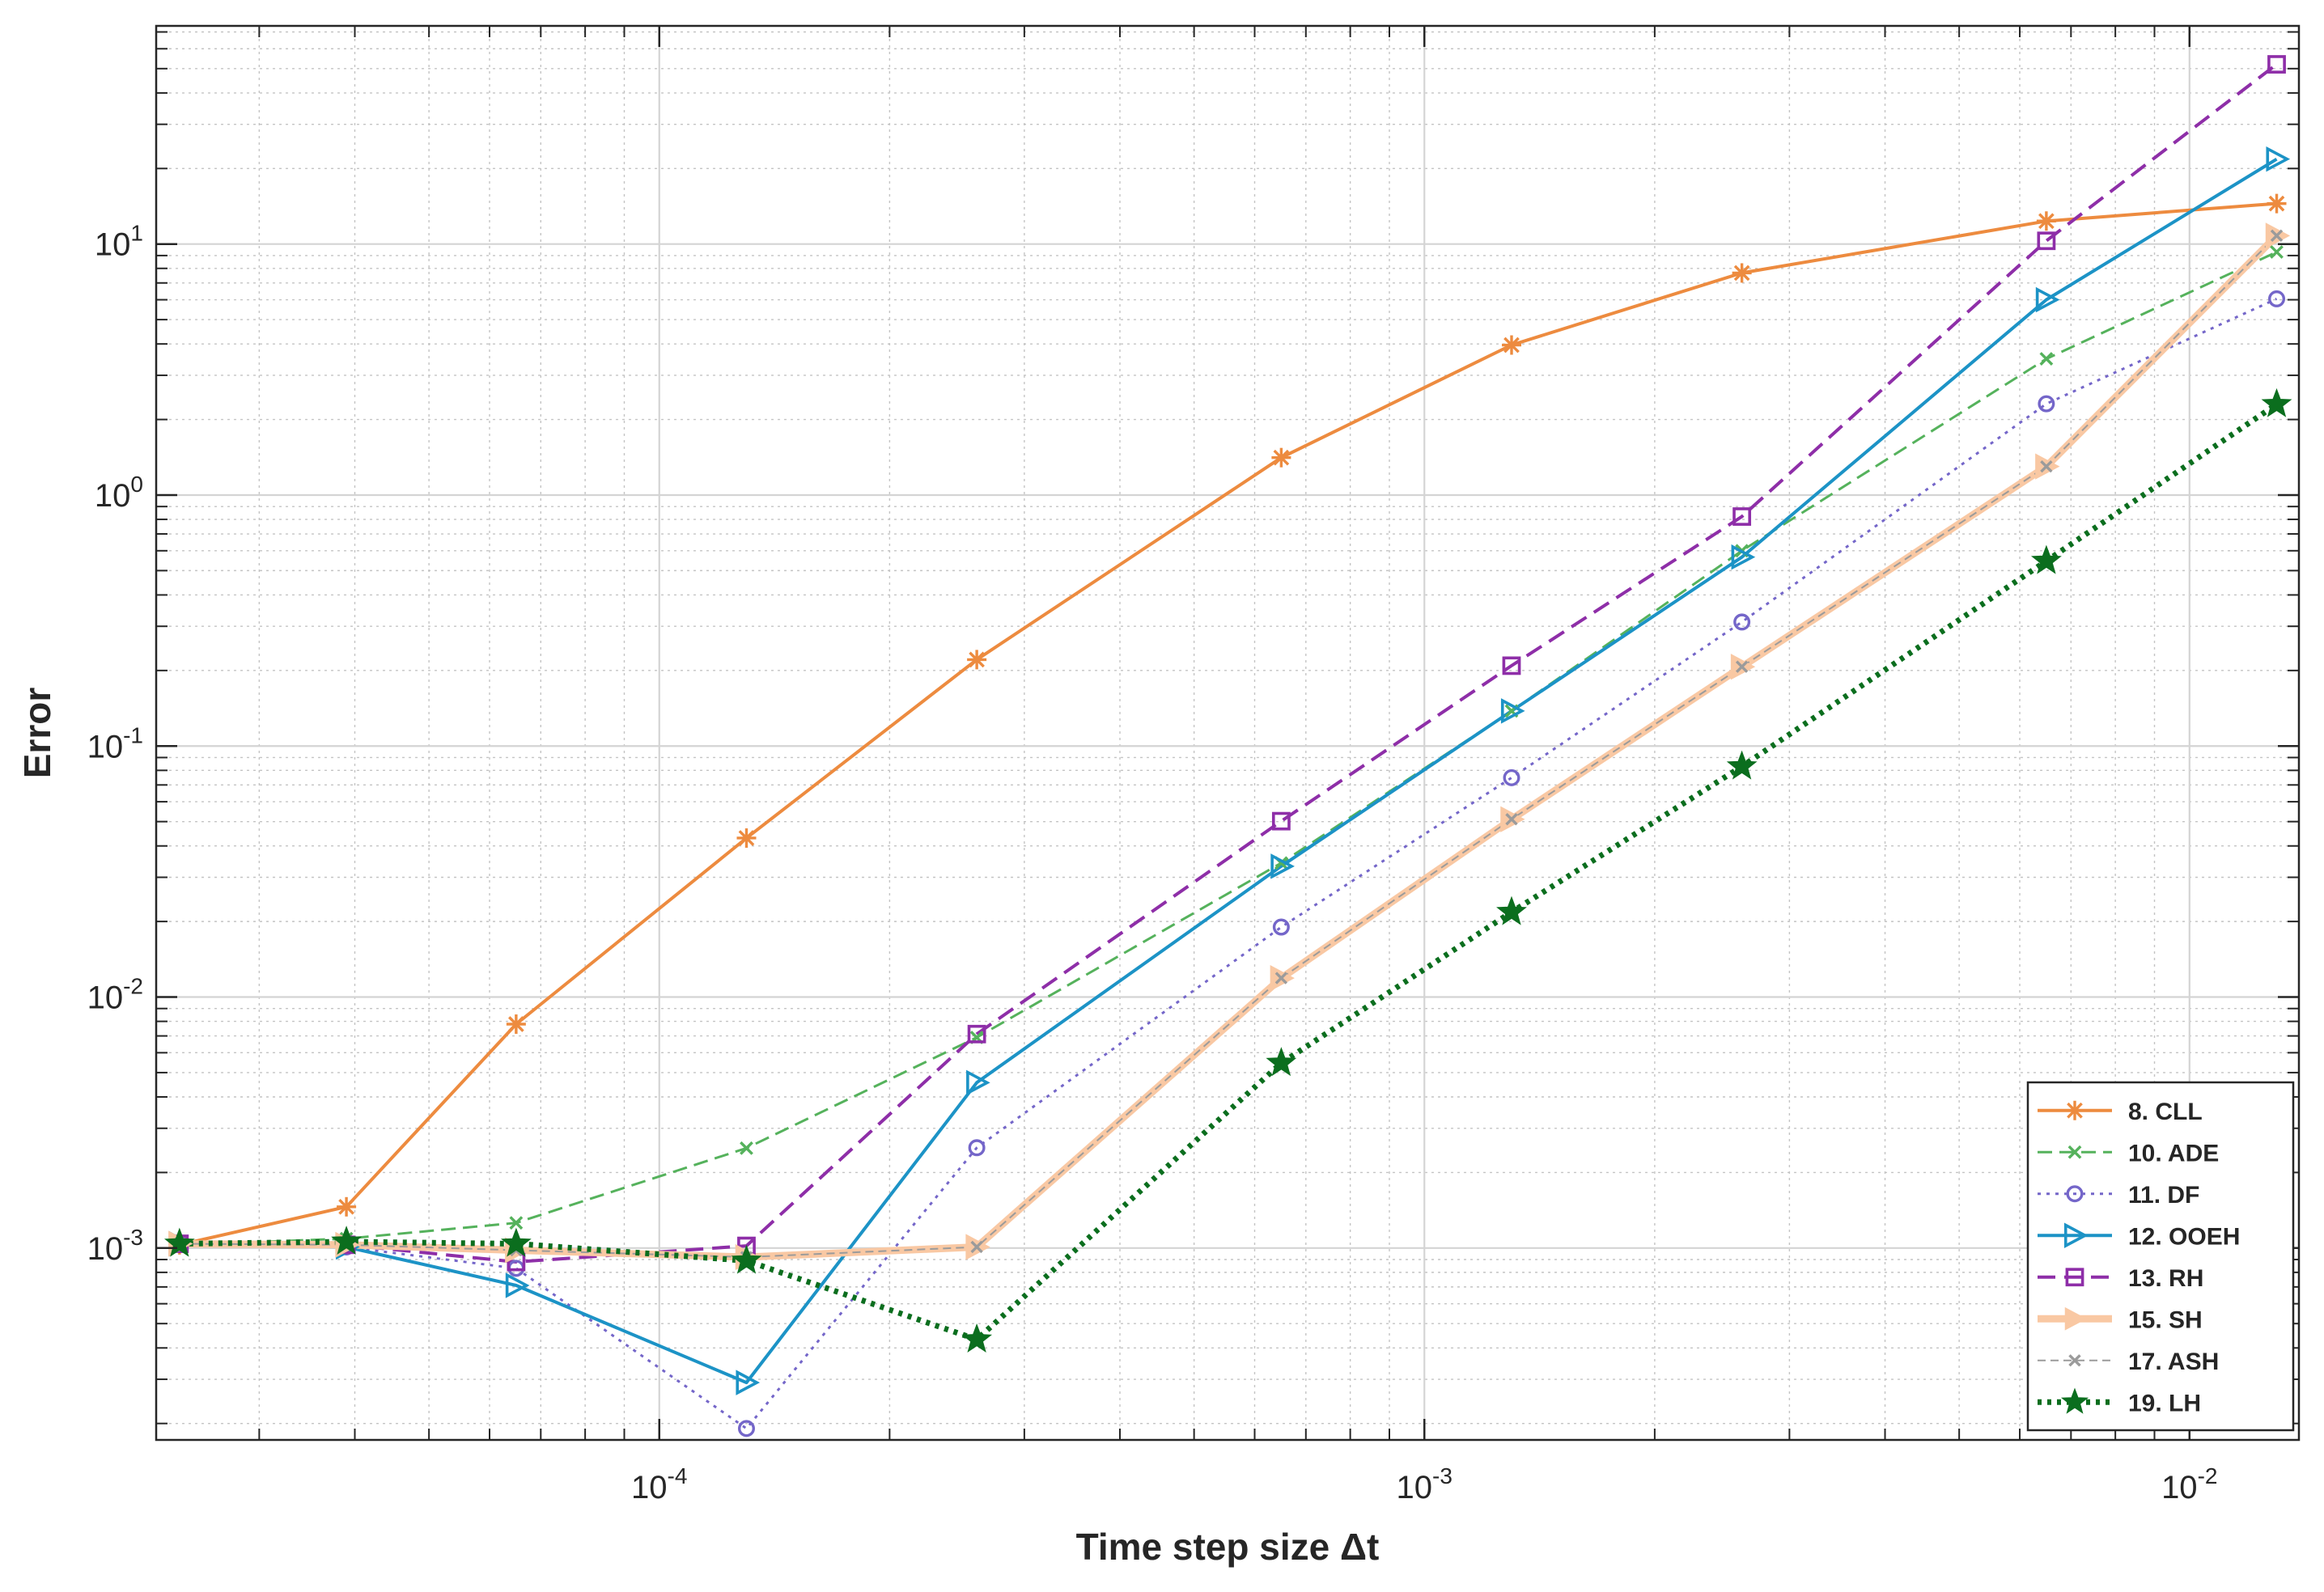 This screenshot has height=1592, width=2324. What do you see at coordinates (2163, 1195) in the screenshot?
I see `legend-entry-label: 11. DF` at bounding box center [2163, 1195].